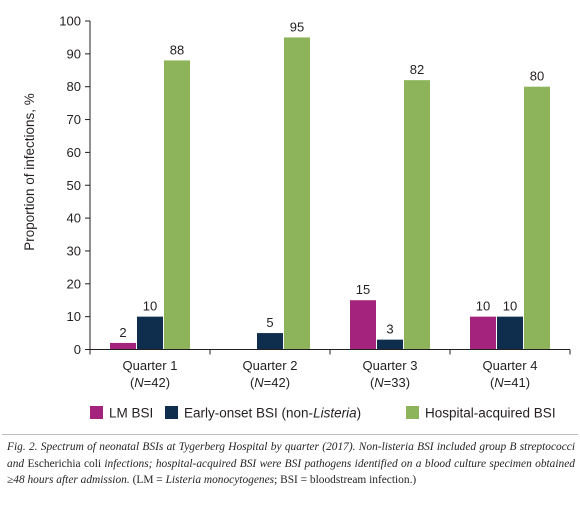 Image resolution: width=580 pixels, height=524 pixels. What do you see at coordinates (74, 119) in the screenshot?
I see `y-tick-label: 70` at bounding box center [74, 119].